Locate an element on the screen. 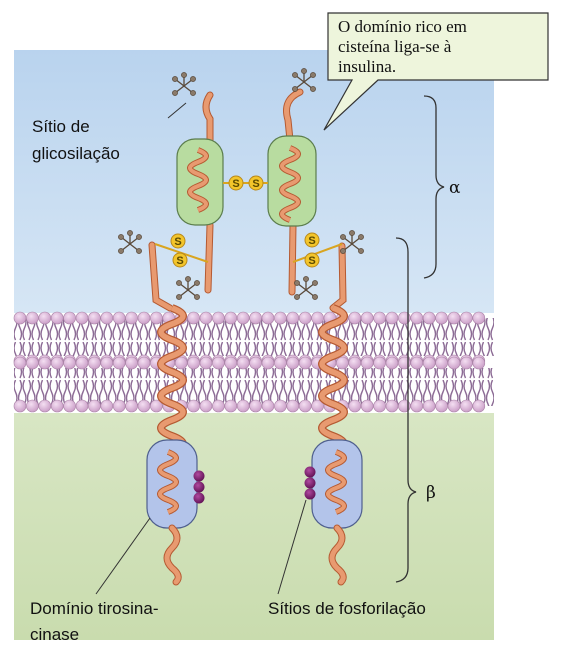 This screenshot has width=581, height=654. kinase-label-line-1: Domínio tirosina- is located at coordinates (94, 608).